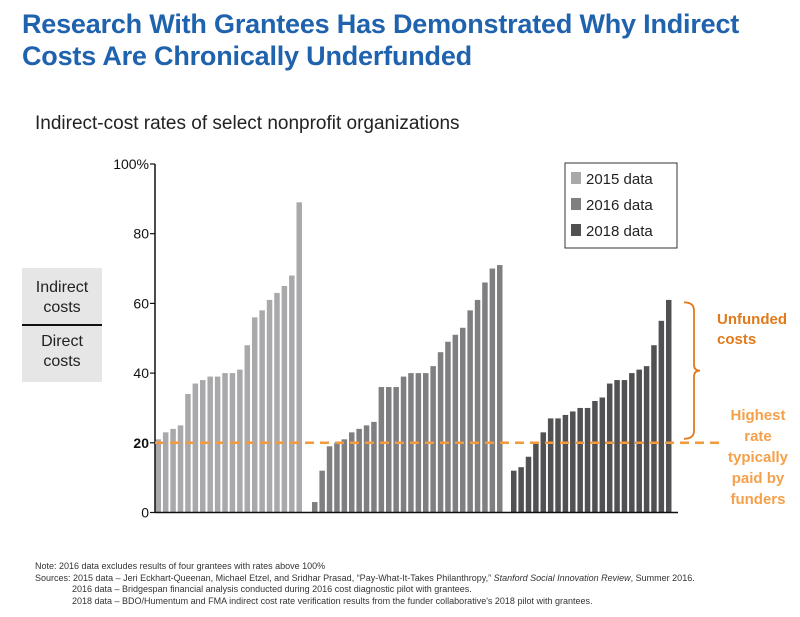 The height and width of the screenshot is (617, 800). I want to click on ratio-divider, so click(62, 325).